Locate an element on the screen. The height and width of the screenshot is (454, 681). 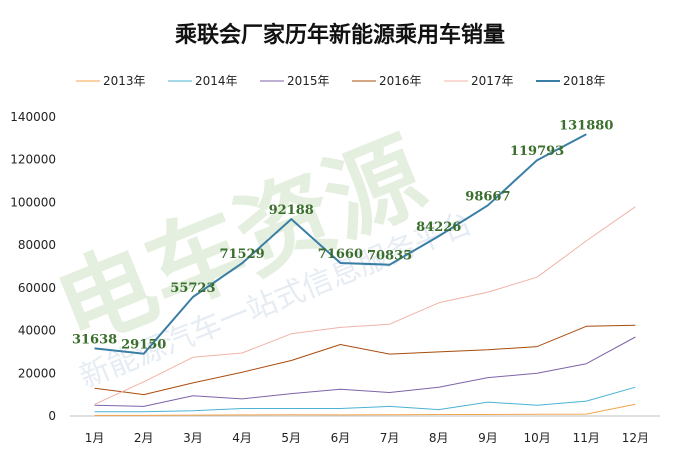
y-tick-label: 60000 is located at coordinates (37, 288).